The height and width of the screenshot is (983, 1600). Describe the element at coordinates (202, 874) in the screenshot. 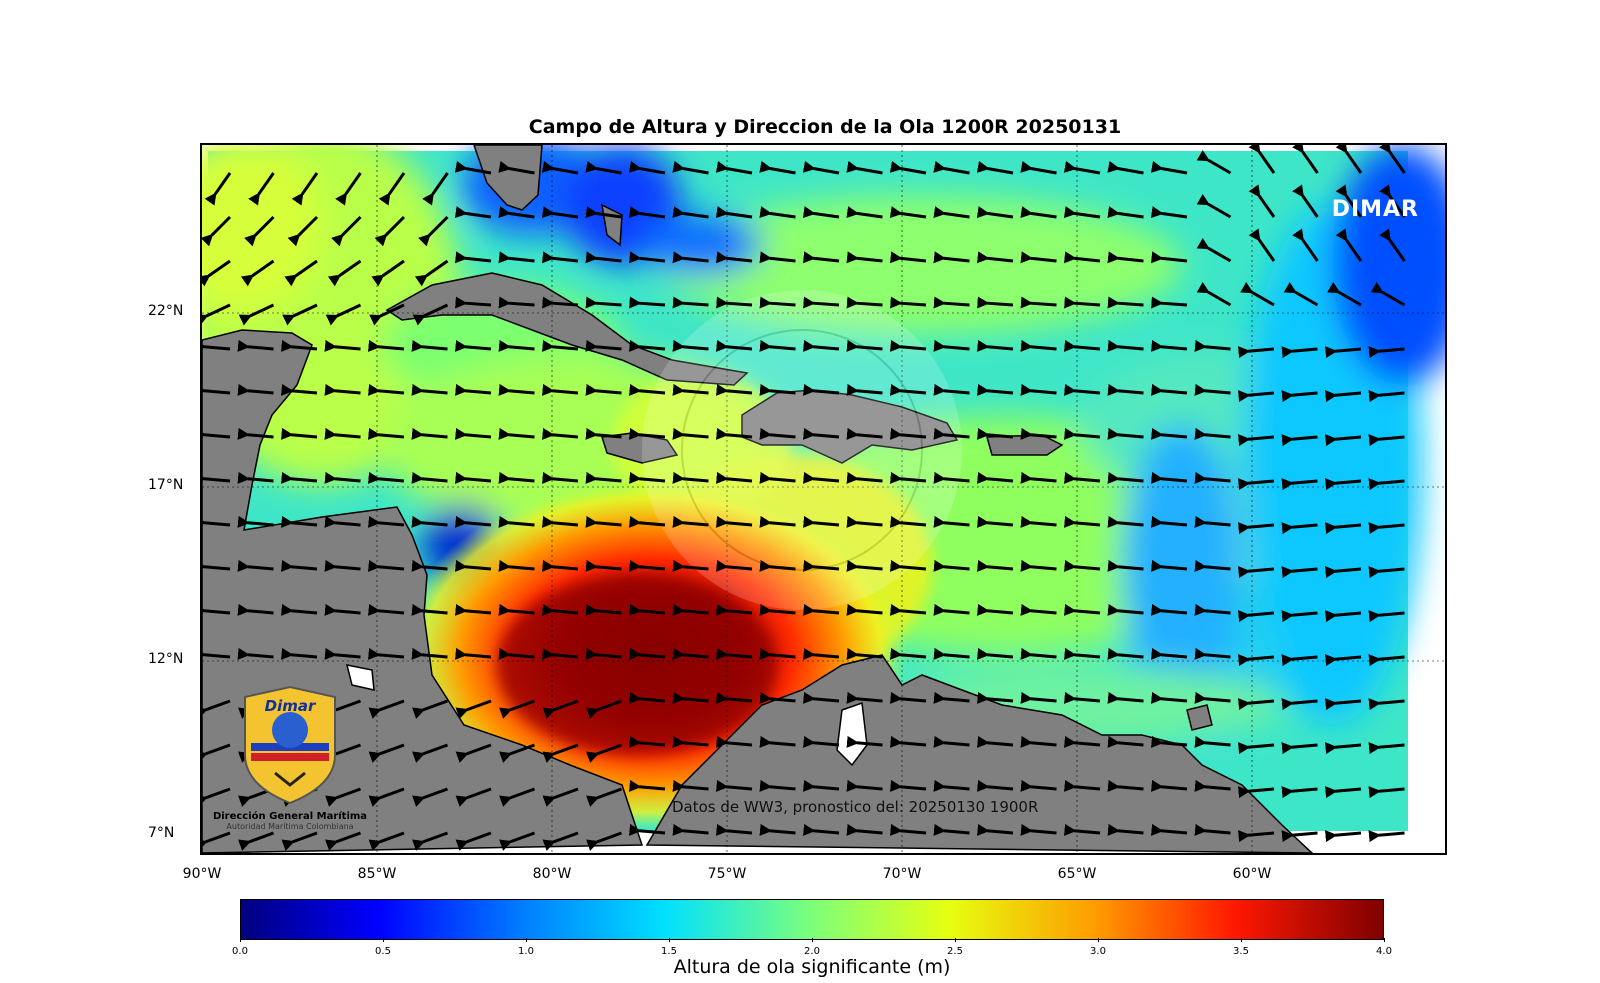

I see `lon-label-90w: 90°W` at that location.